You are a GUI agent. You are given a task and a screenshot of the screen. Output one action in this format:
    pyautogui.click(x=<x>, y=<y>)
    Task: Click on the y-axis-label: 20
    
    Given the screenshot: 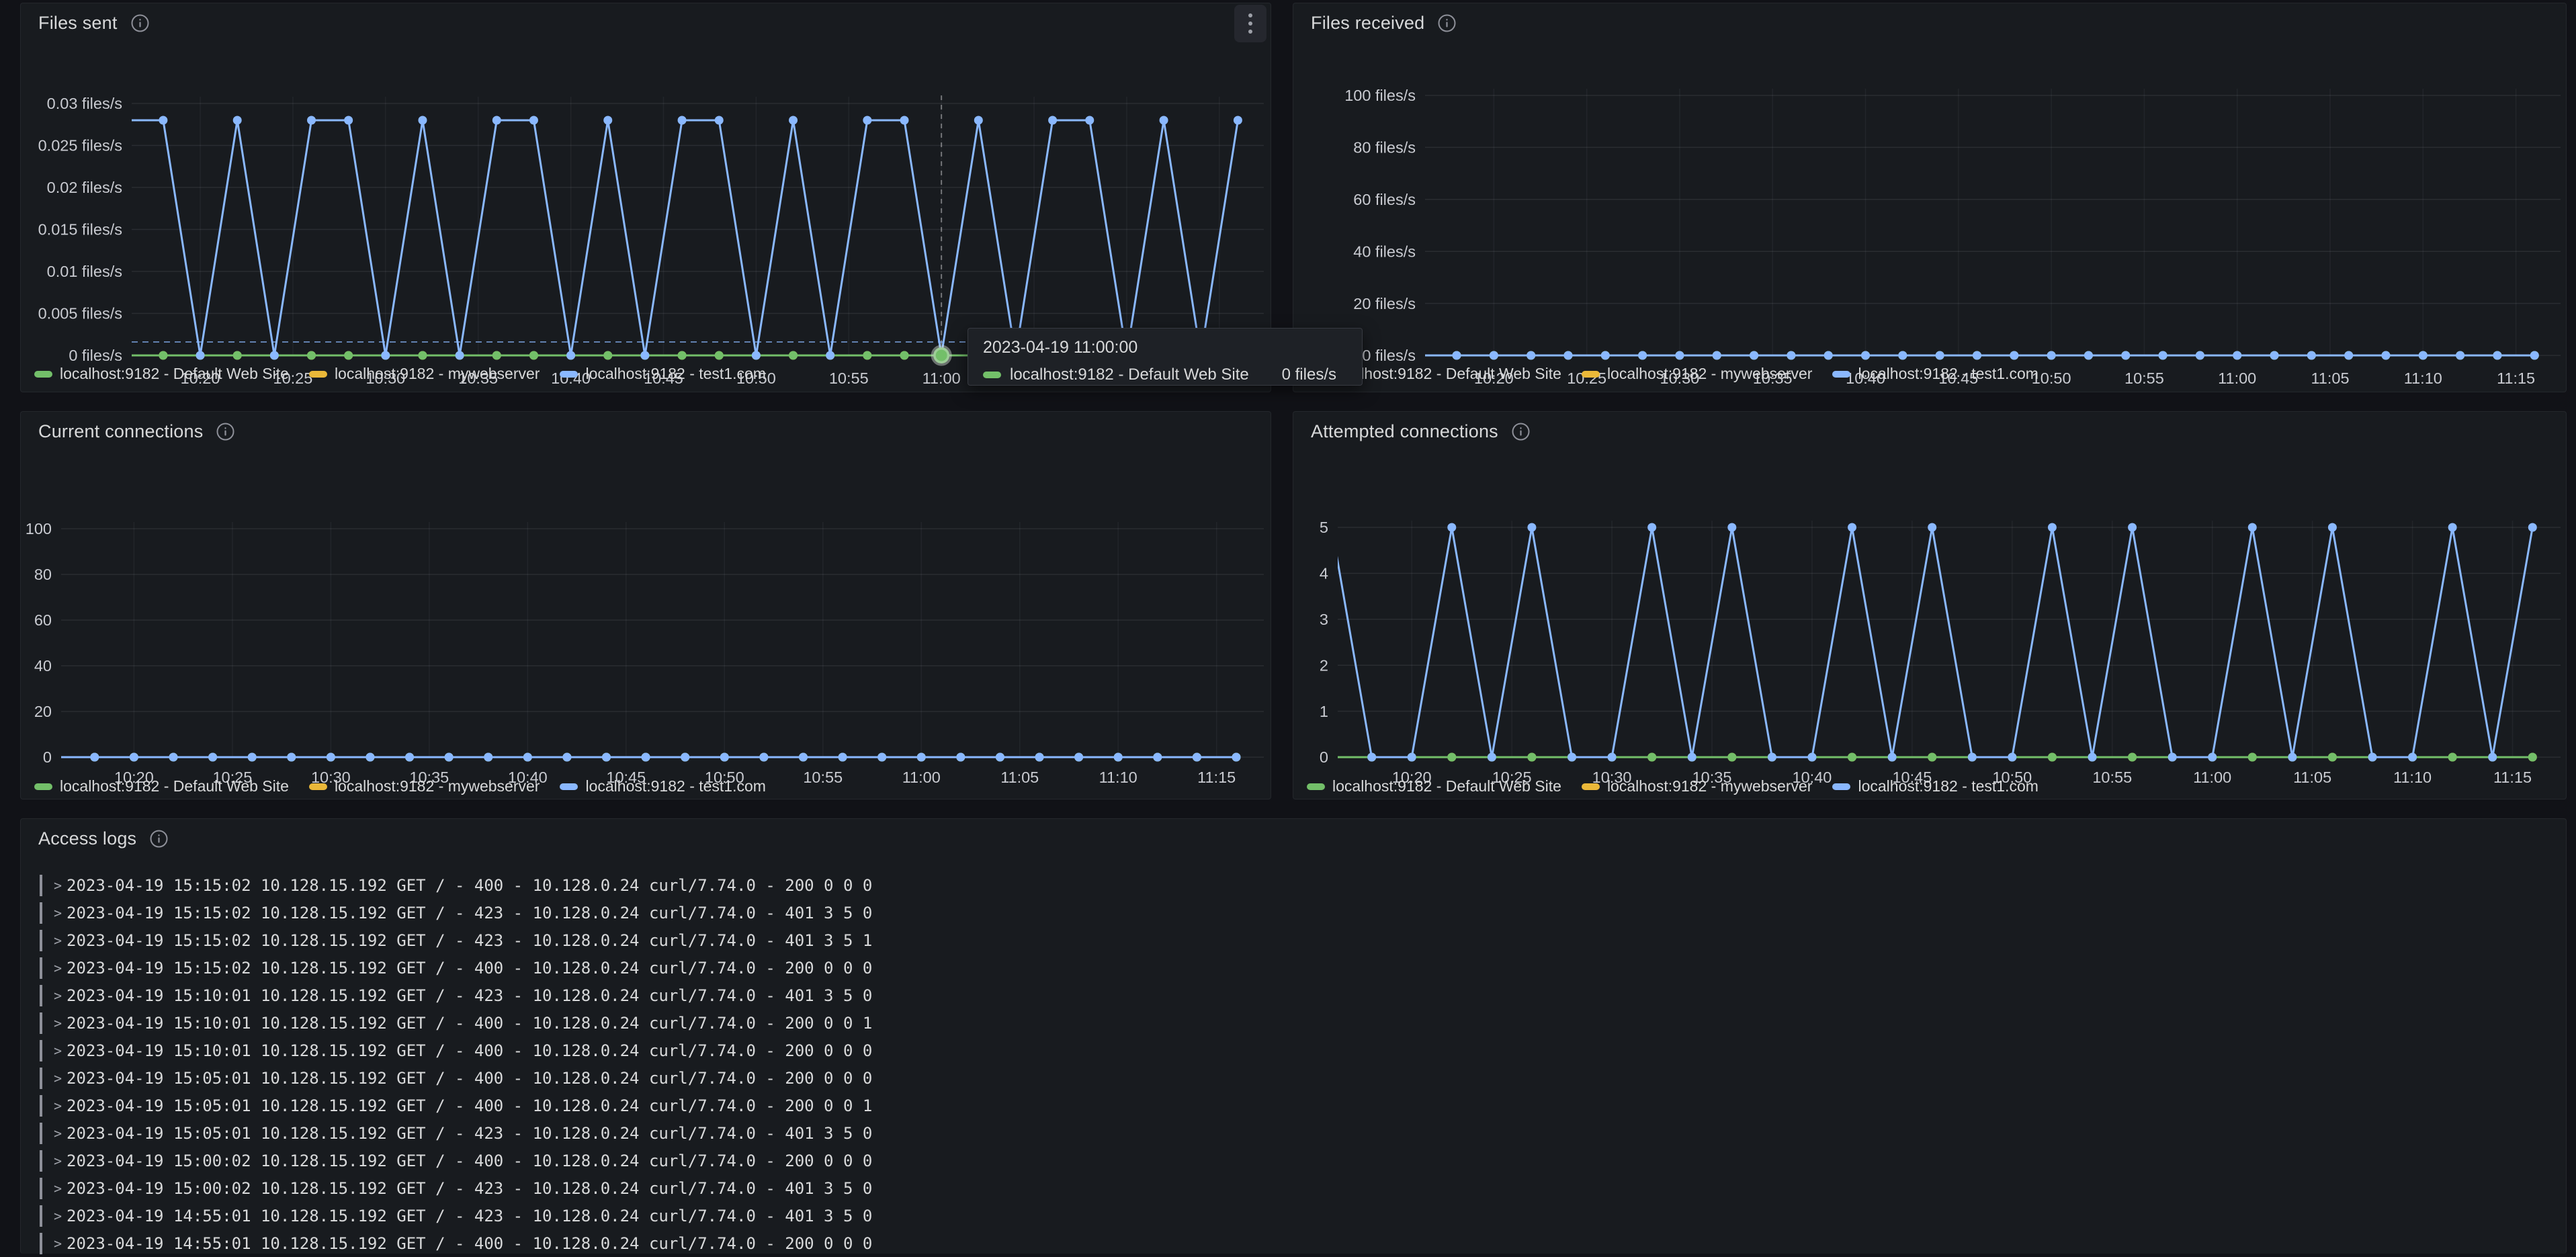 What is the action you would take?
    pyautogui.click(x=43, y=711)
    